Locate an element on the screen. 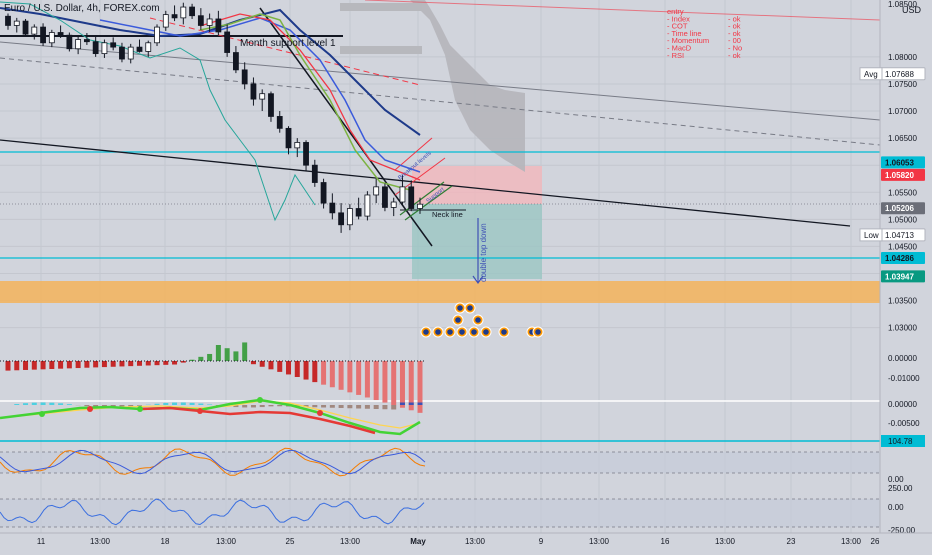  price-tick-10: 1.03000 is located at coordinates (902, 328).